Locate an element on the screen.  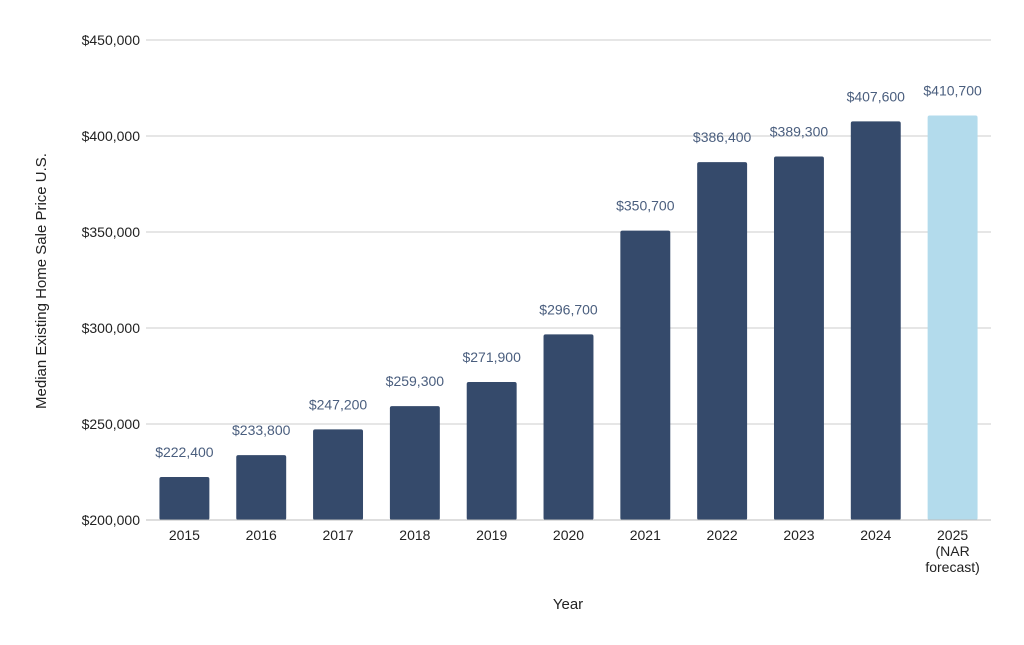
y-tick-label: $250,000 is located at coordinates (111, 424).